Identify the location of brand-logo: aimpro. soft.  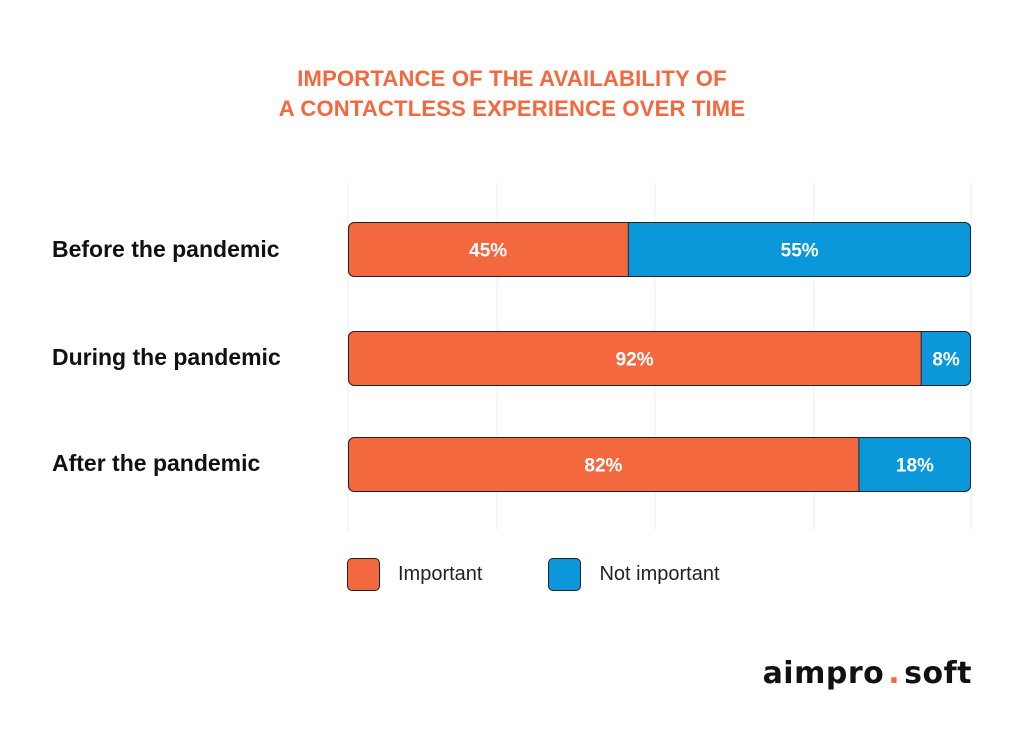
(867, 673).